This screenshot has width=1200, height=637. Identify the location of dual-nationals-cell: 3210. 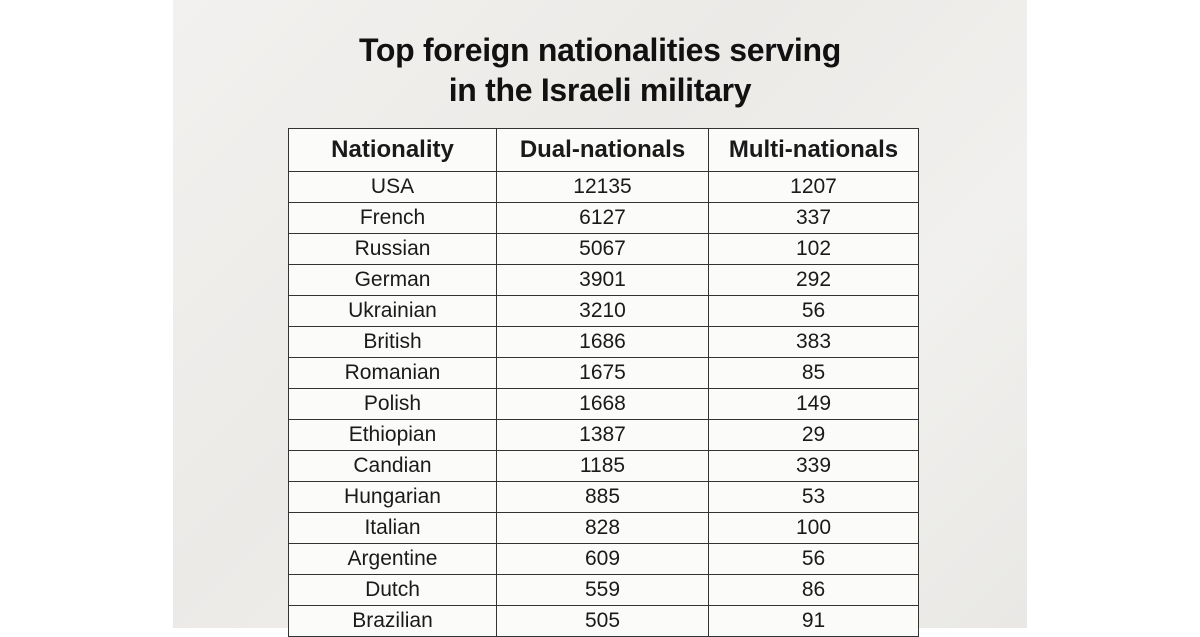
(602, 311).